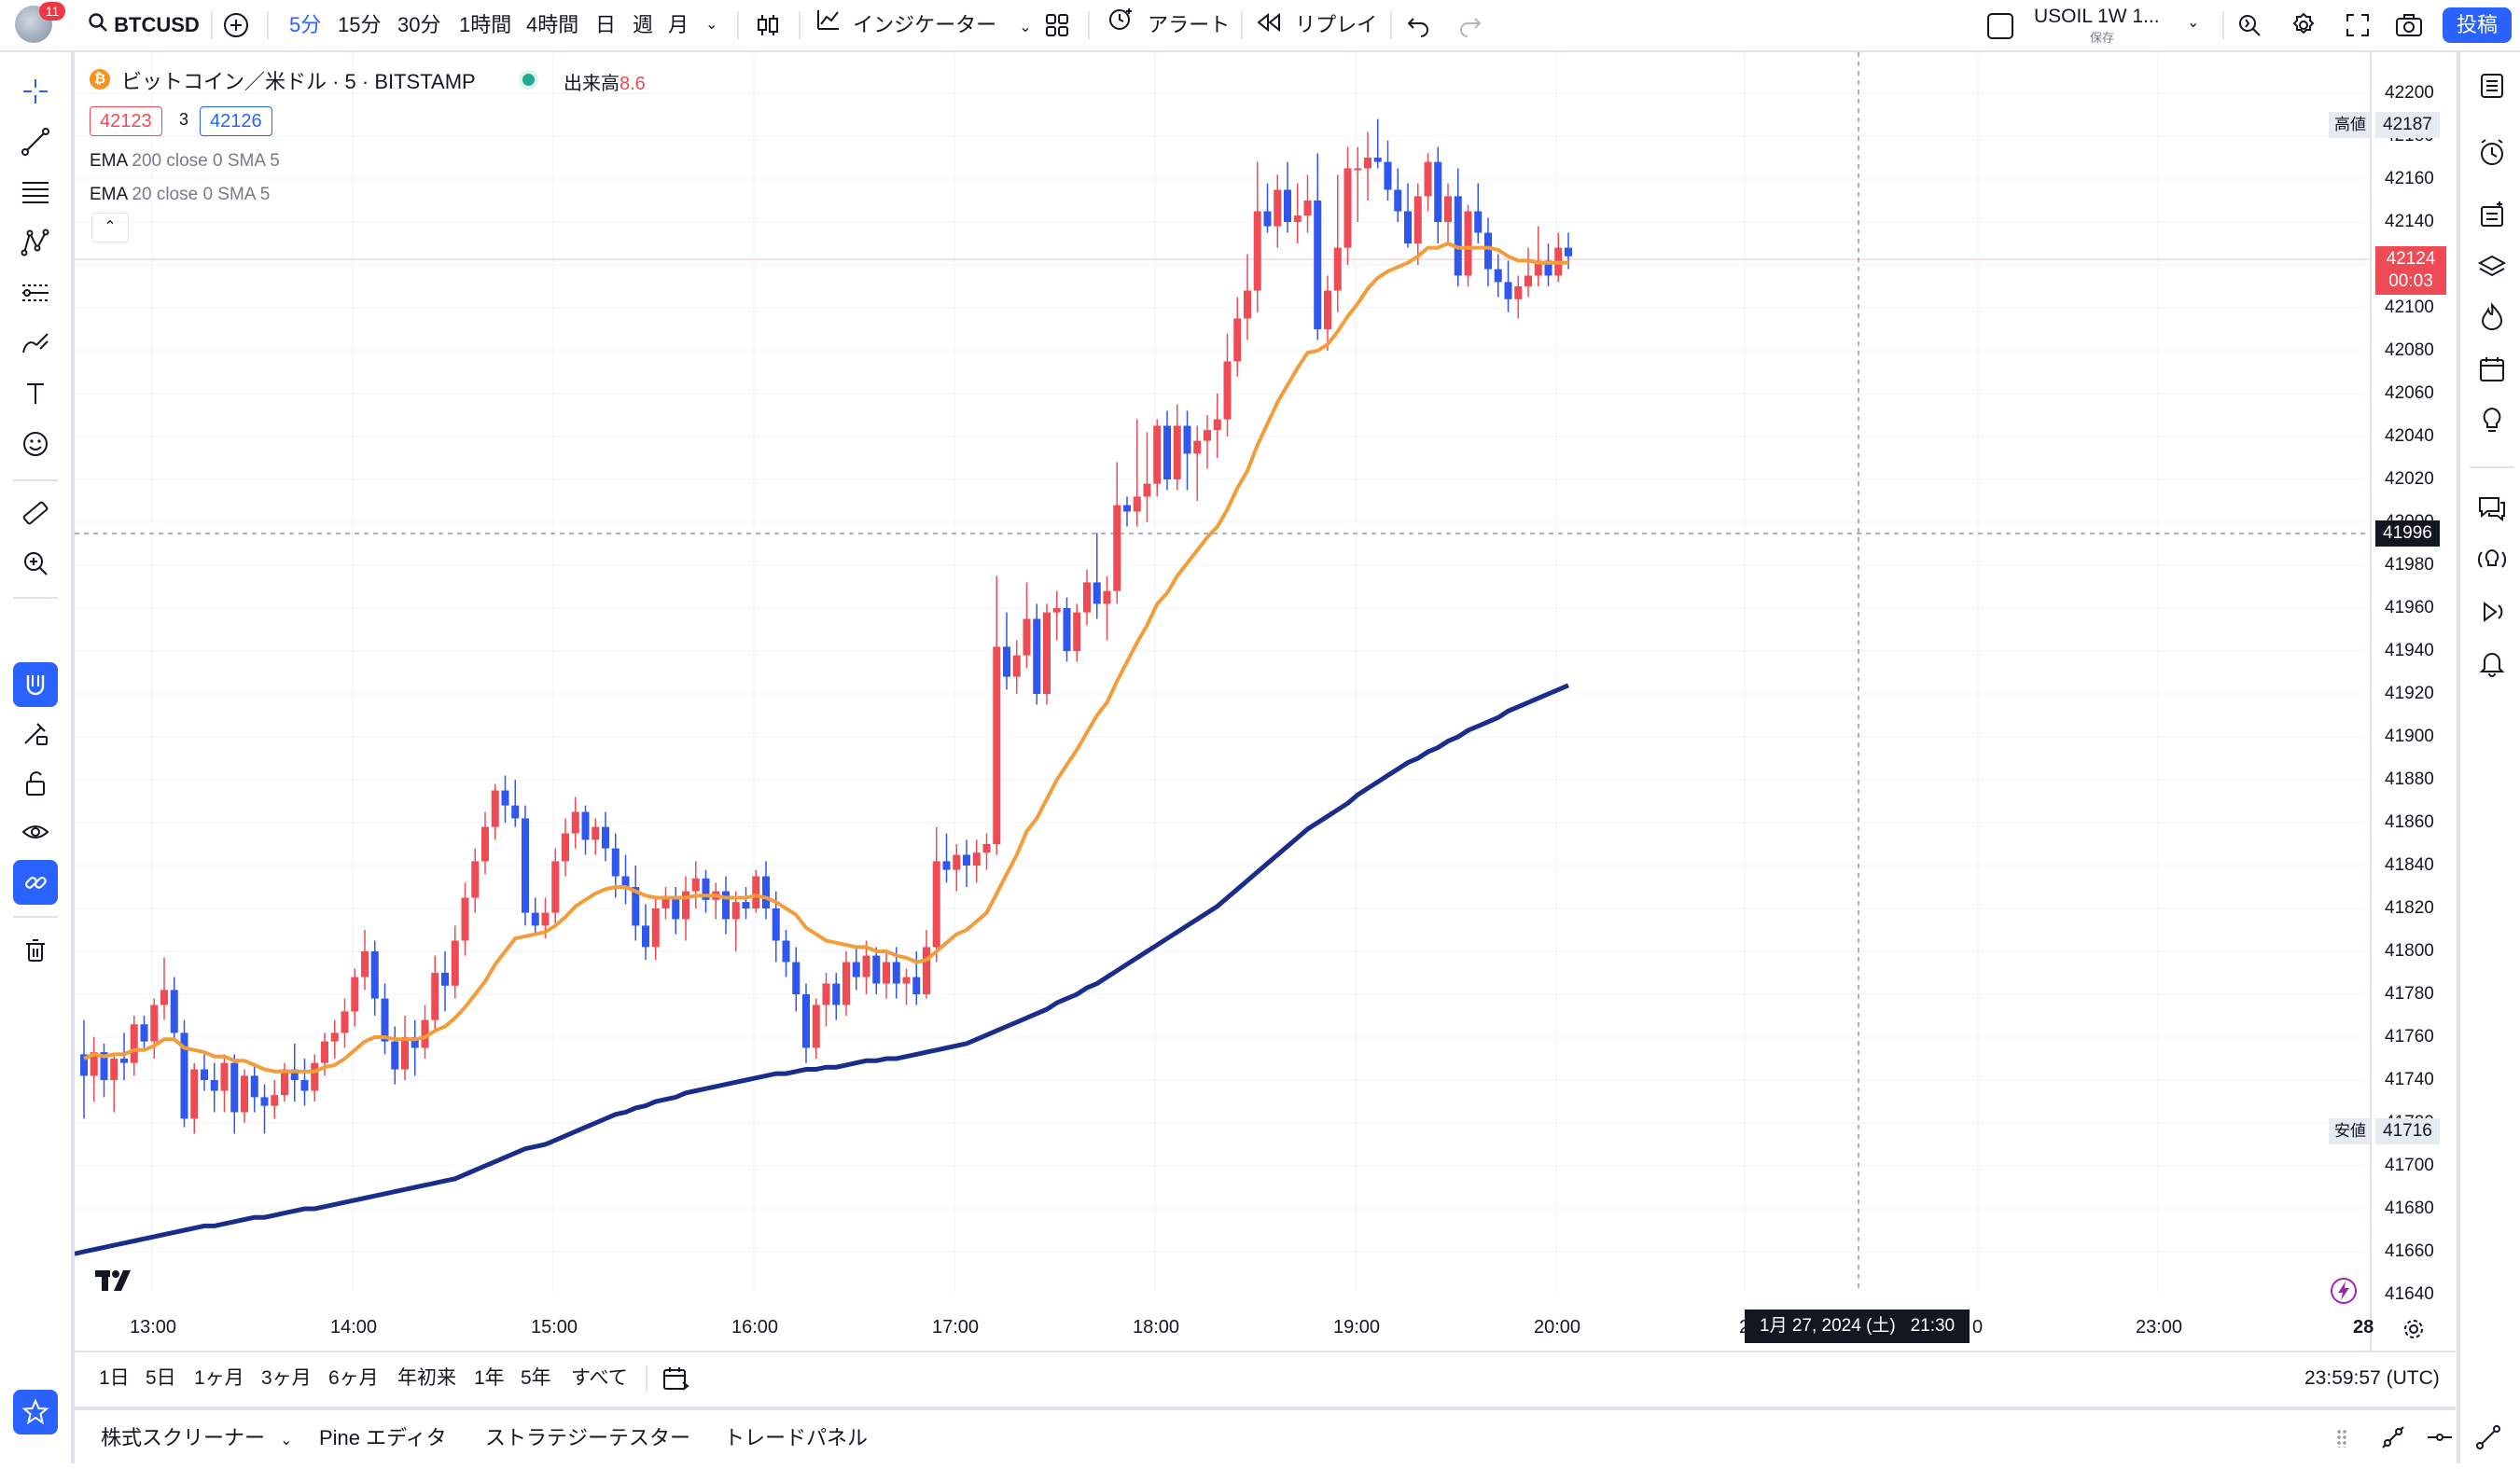  Describe the element at coordinates (35, 1412) in the screenshot. I see `favorites-star-icon` at that location.